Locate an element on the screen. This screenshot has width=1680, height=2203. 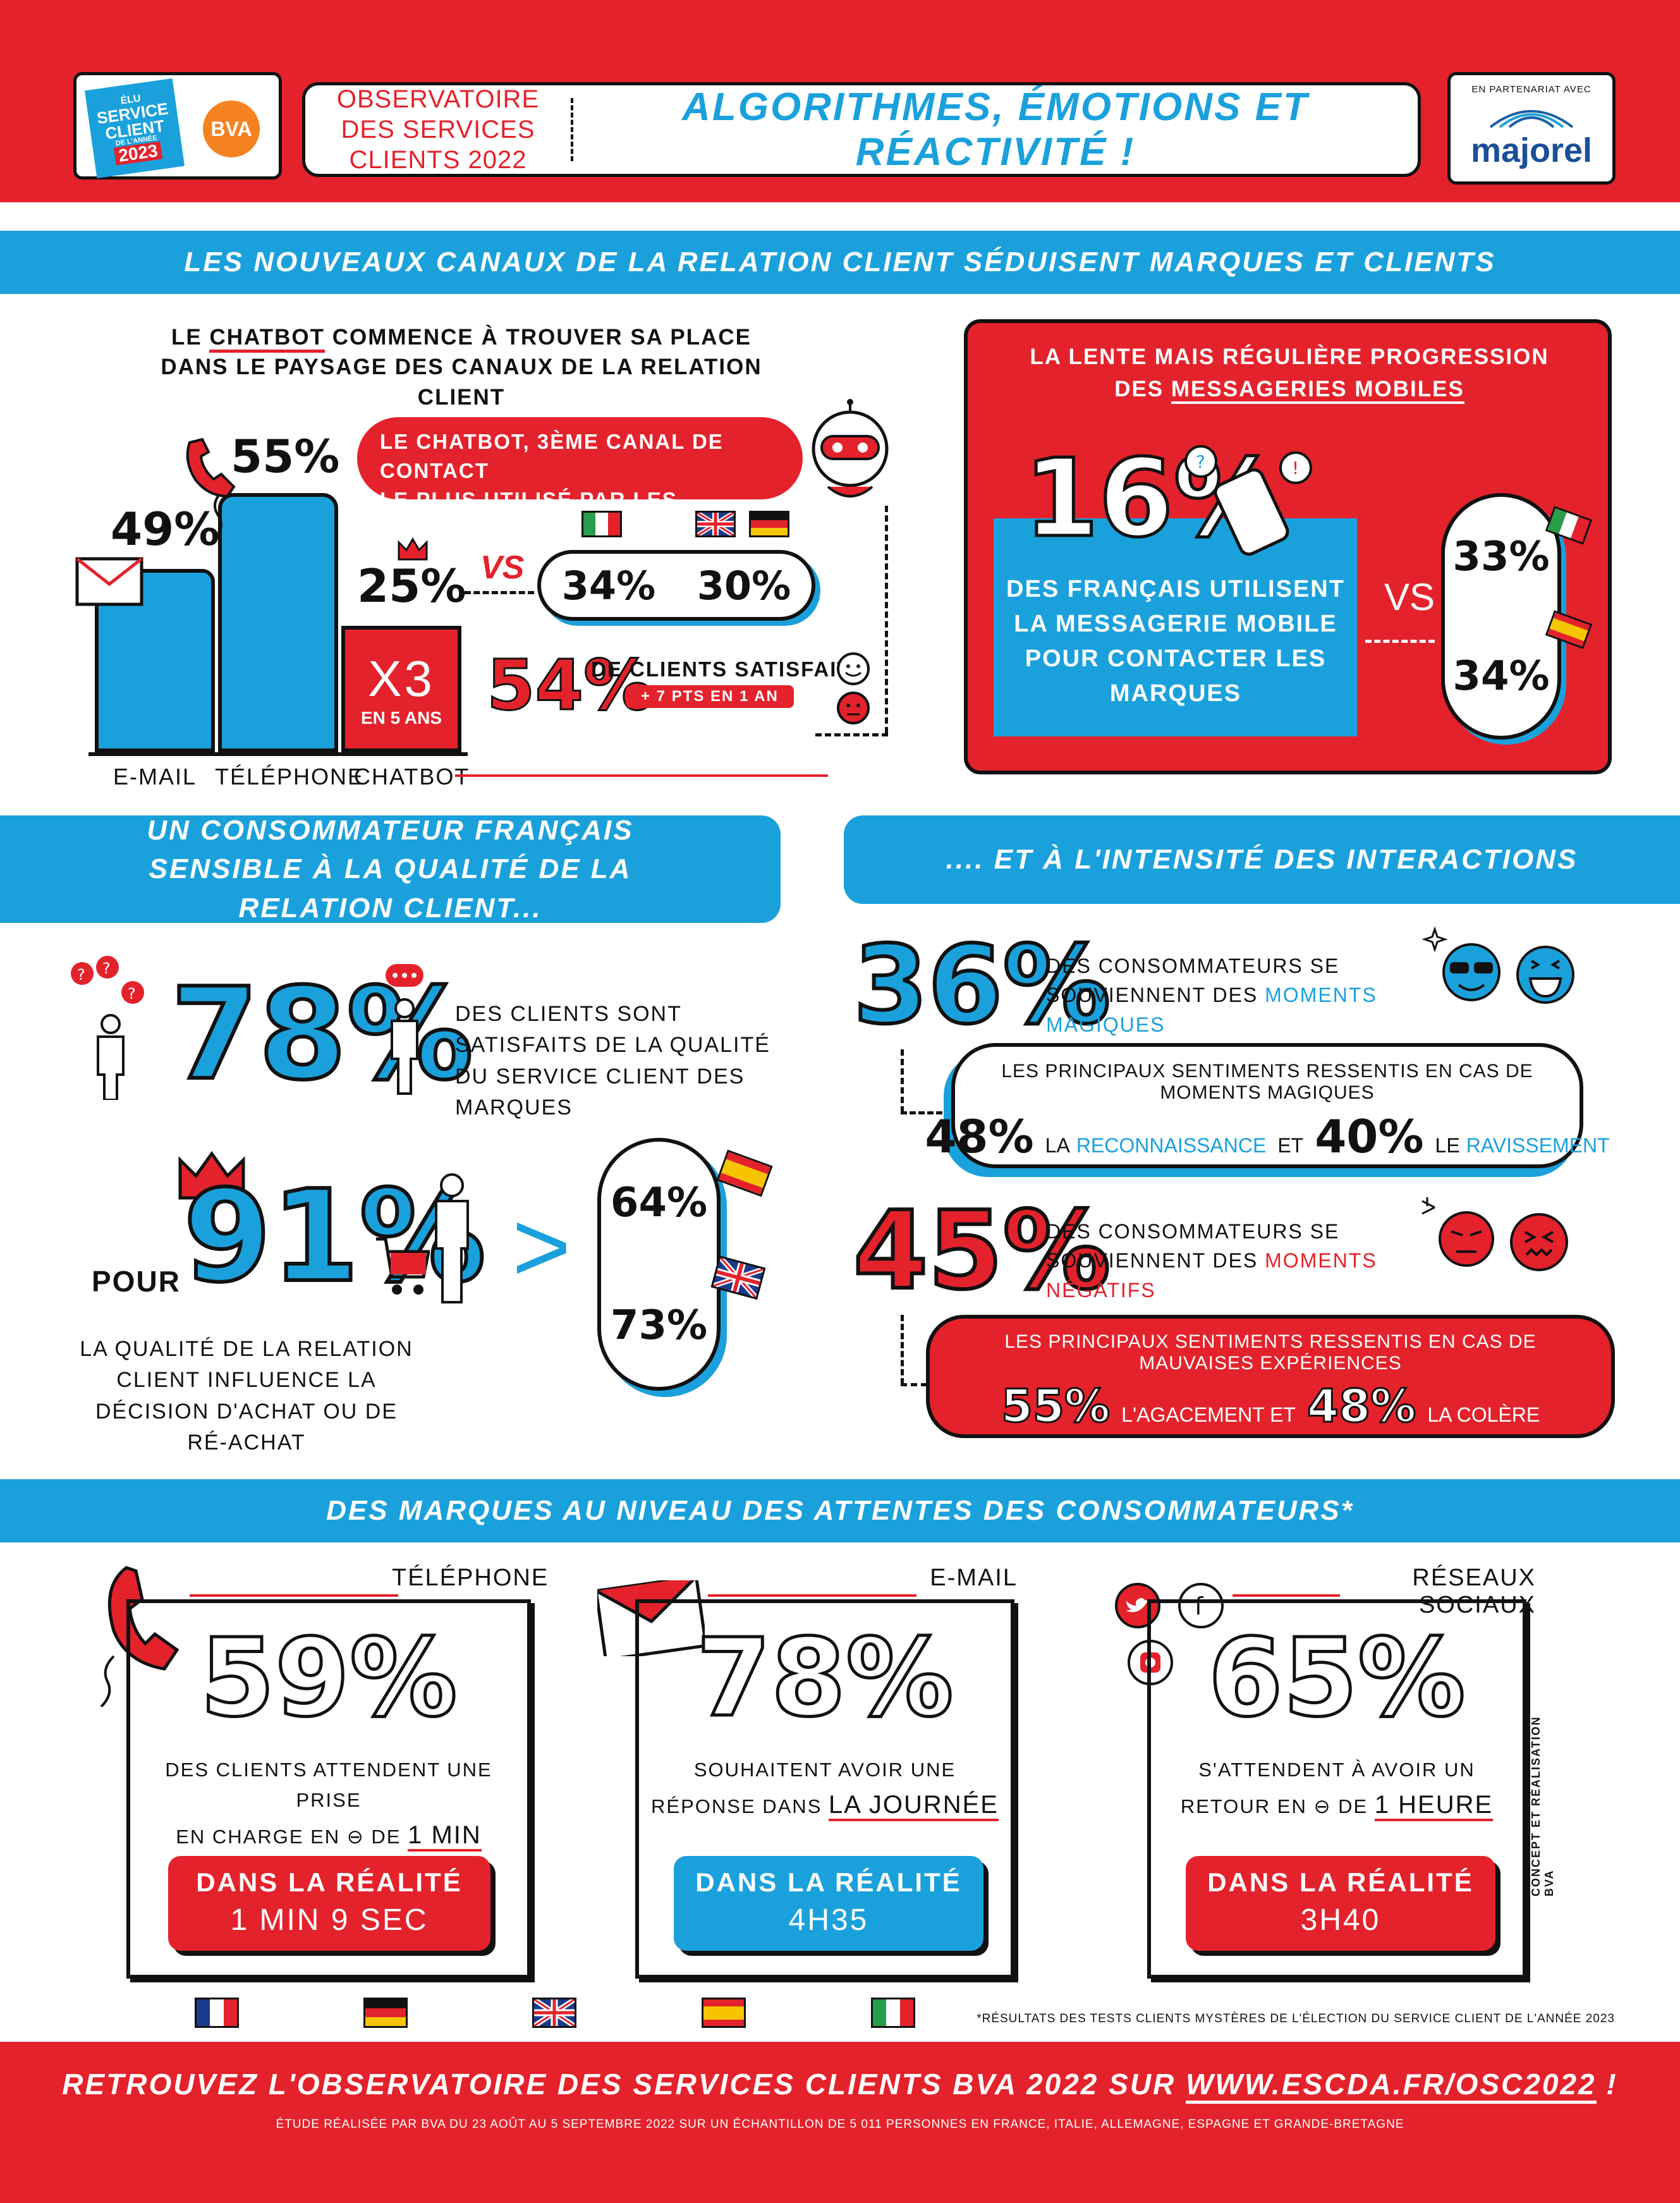
card-text-1: DES CLIENTS ATTENDENT UNE PRISE is located at coordinates (328, 1785).